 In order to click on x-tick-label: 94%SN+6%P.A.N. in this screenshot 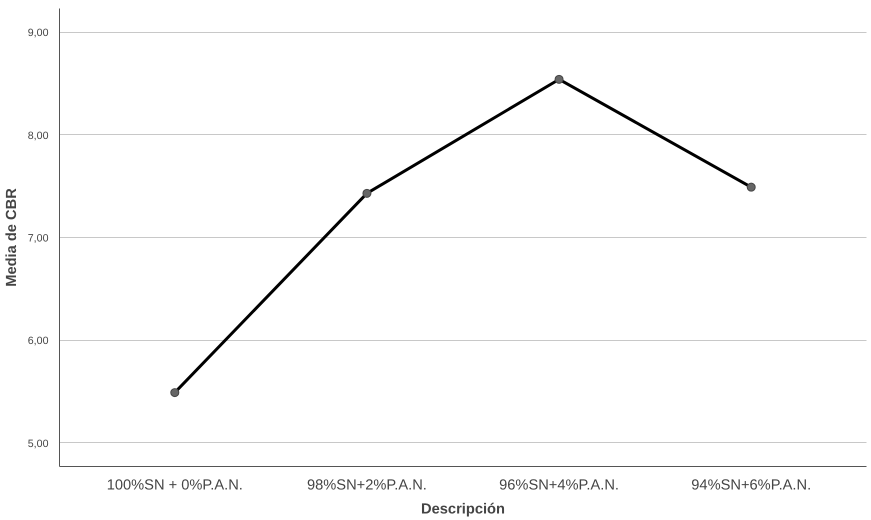, I will do `click(751, 486)`.